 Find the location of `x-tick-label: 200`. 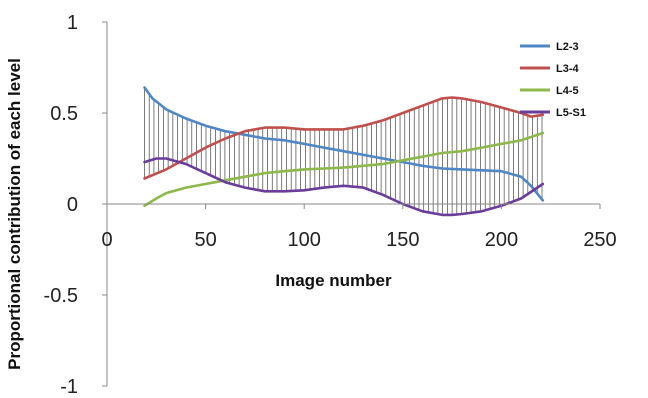

x-tick-label: 200 is located at coordinates (501, 240).